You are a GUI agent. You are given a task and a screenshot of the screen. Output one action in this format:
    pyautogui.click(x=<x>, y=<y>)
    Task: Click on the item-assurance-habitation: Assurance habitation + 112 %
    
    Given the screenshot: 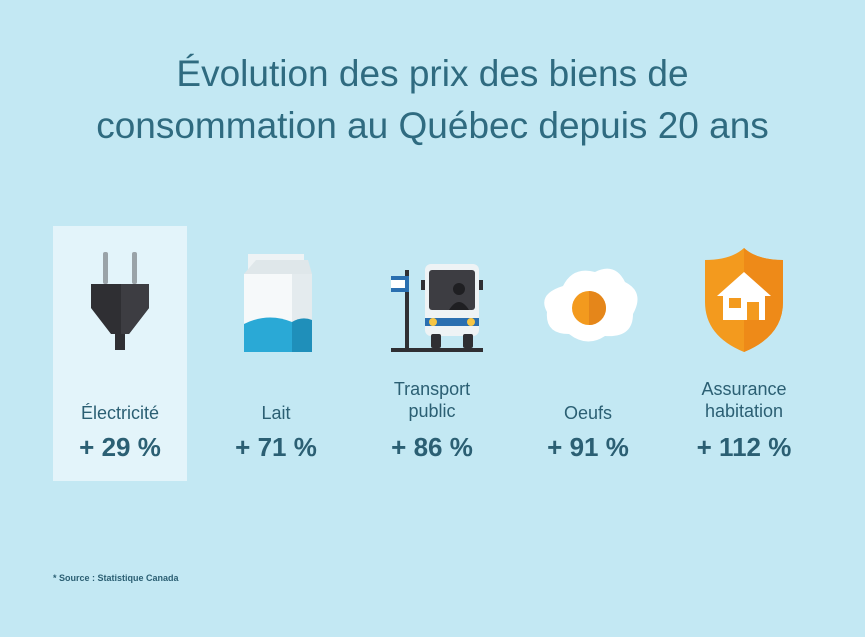 What is the action you would take?
    pyautogui.click(x=744, y=353)
    